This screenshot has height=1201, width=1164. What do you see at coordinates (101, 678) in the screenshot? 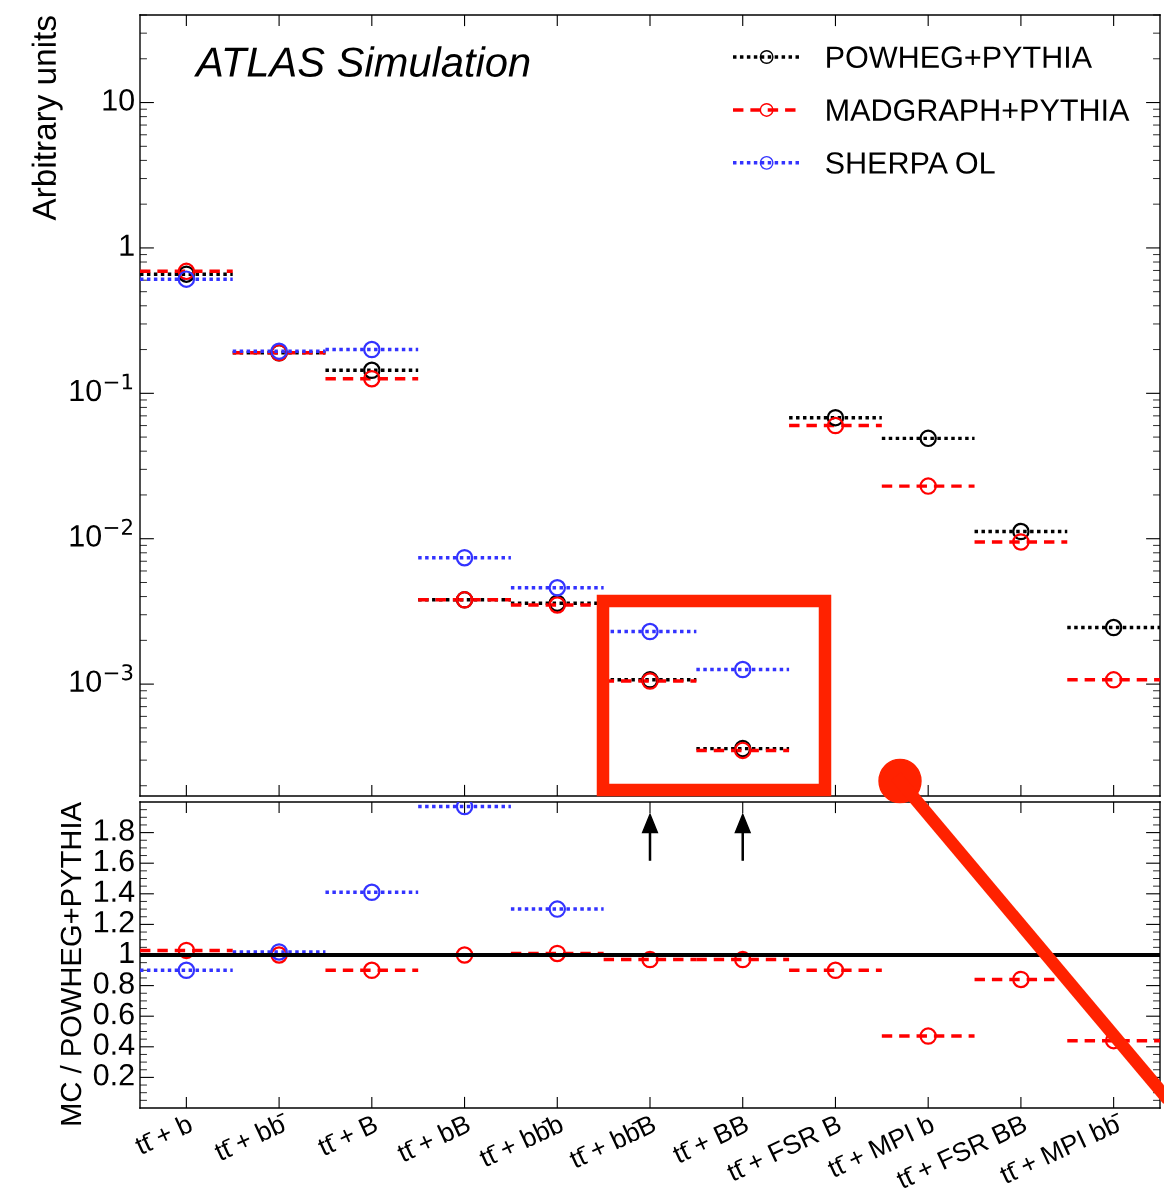
I see `y-tick-label: 10$^{−3}$` at bounding box center [101, 678].